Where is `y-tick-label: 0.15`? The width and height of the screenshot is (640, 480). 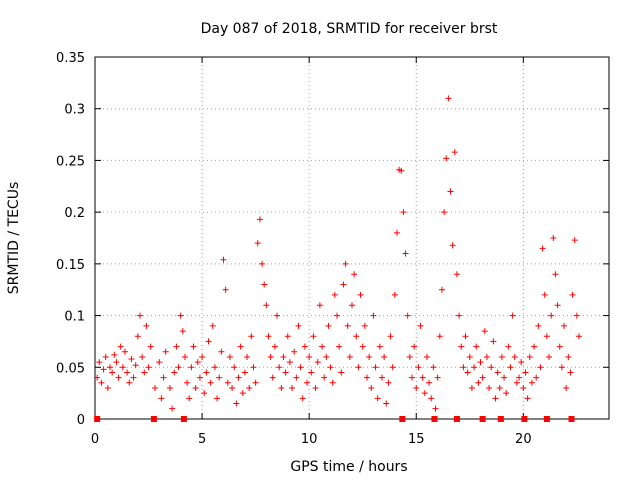
y-tick-label: 0.15 is located at coordinates (70, 265).